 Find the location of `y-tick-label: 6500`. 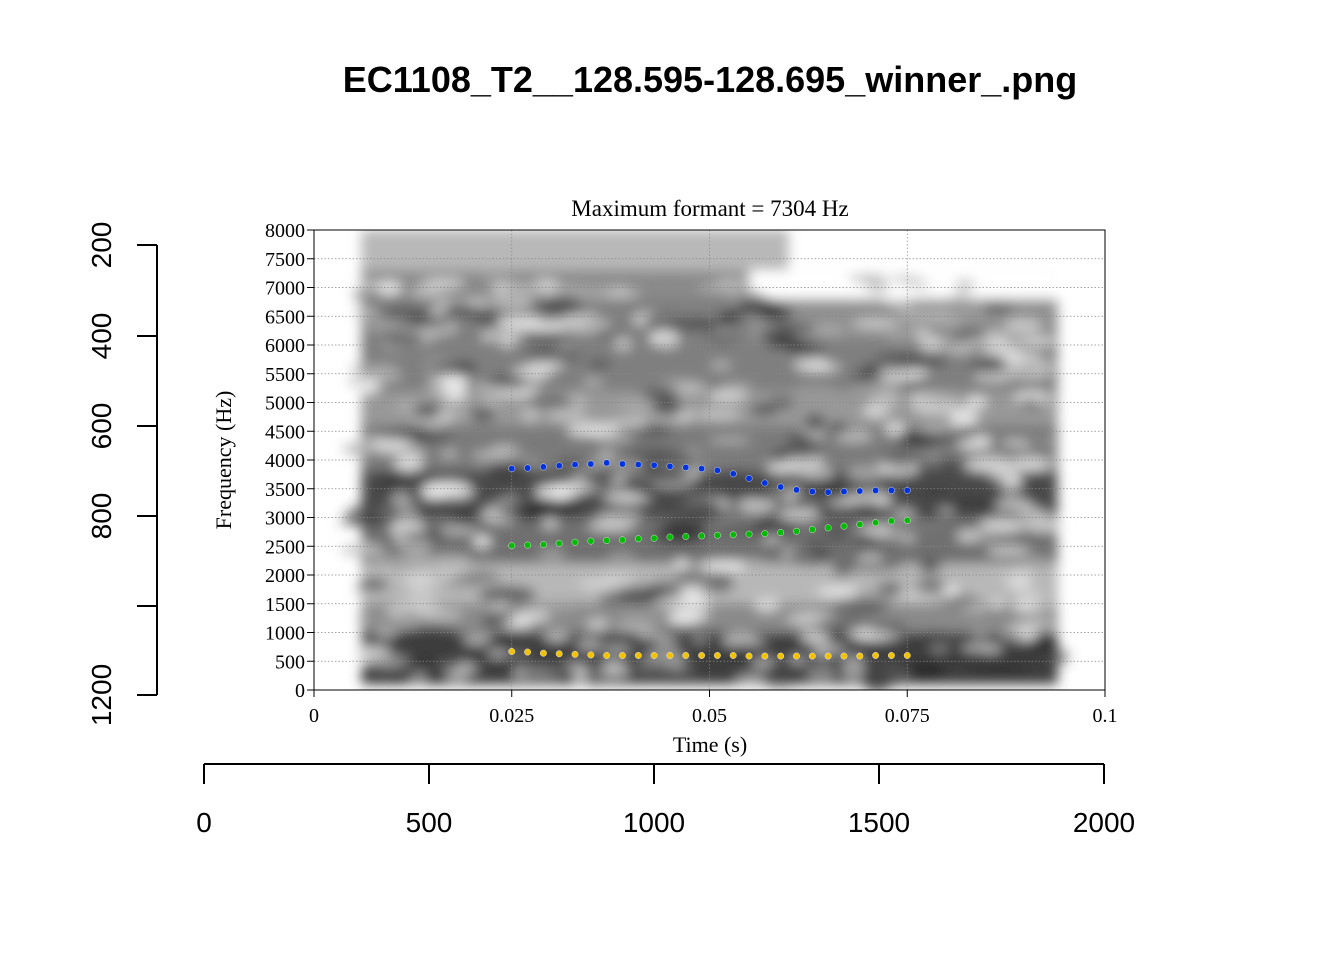

y-tick-label: 6500 is located at coordinates (285, 317).